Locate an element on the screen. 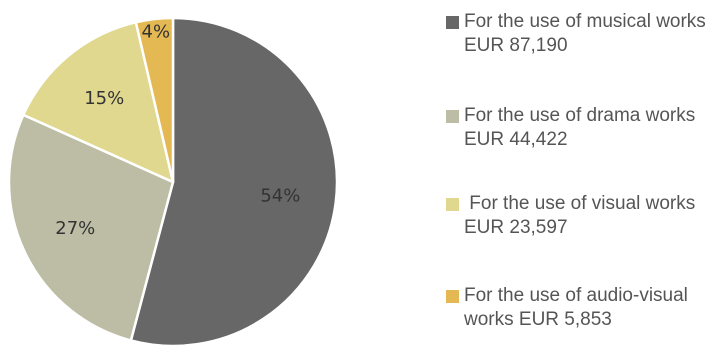 The image size is (717, 347). legend-swatch-musical is located at coordinates (452, 22).